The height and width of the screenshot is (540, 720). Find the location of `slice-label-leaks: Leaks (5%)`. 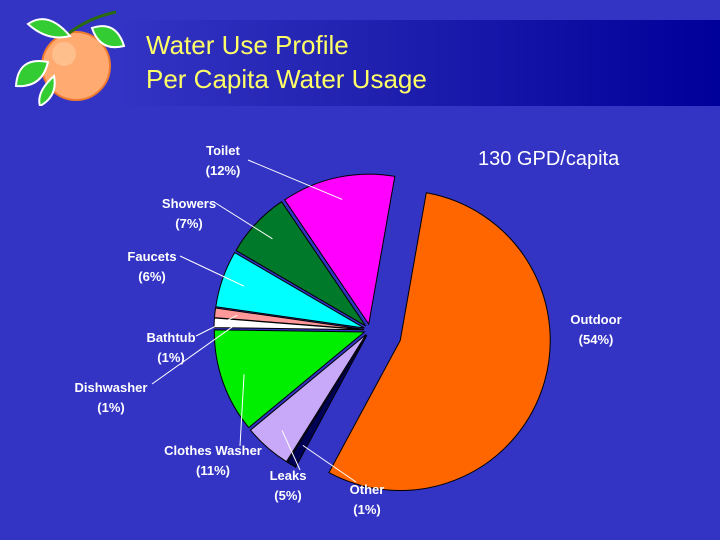

slice-label-leaks: Leaks (5%) is located at coordinates (288, 485).